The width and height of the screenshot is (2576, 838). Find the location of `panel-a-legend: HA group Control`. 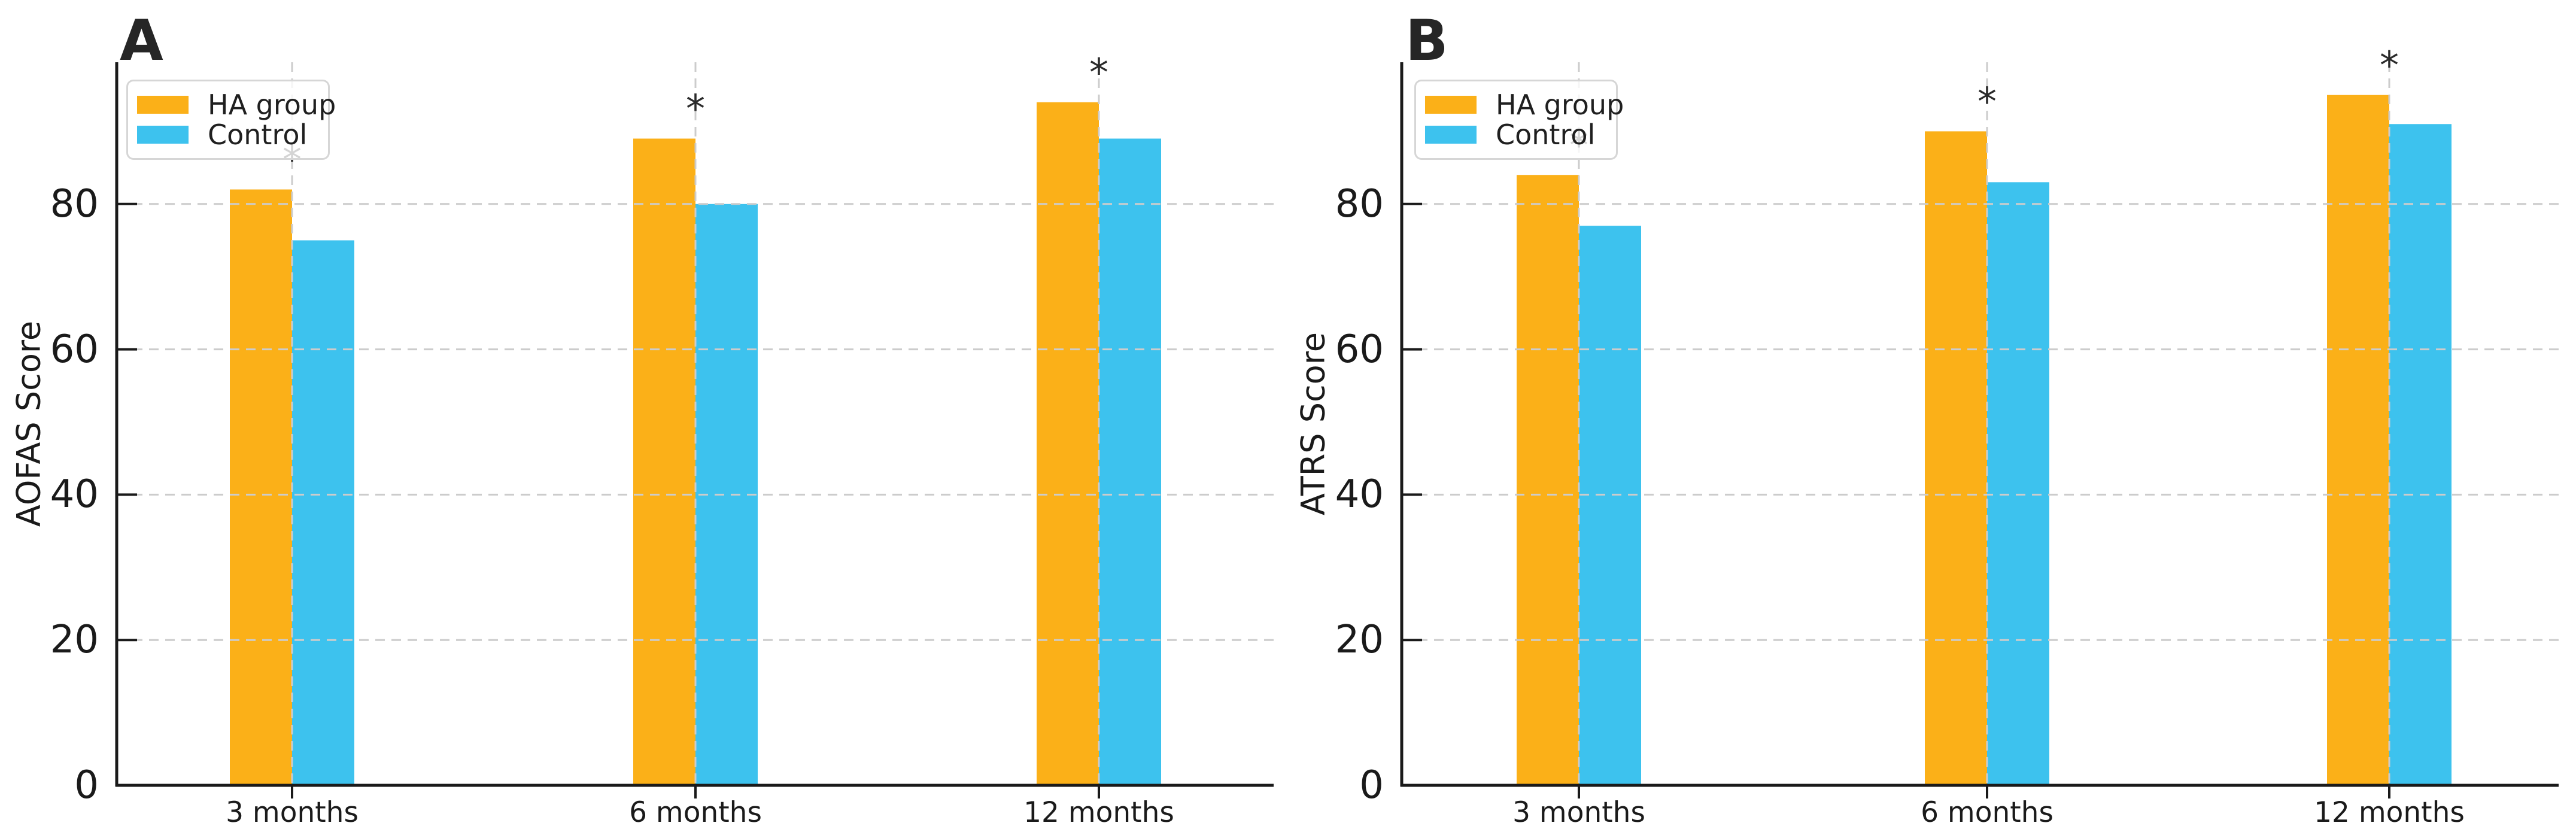

panel-a-legend: HA group Control is located at coordinates (231, 120).